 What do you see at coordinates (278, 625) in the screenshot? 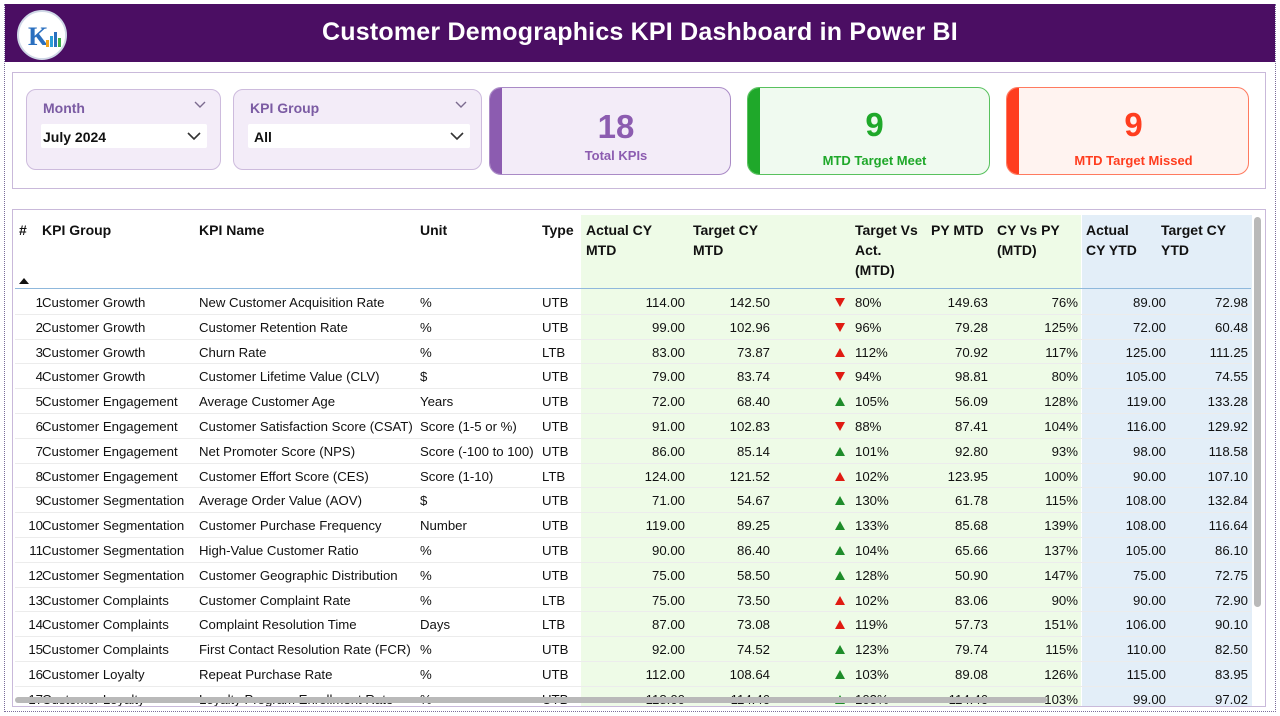
I see `kpi-name-cell: Complaint Resolution Time` at bounding box center [278, 625].